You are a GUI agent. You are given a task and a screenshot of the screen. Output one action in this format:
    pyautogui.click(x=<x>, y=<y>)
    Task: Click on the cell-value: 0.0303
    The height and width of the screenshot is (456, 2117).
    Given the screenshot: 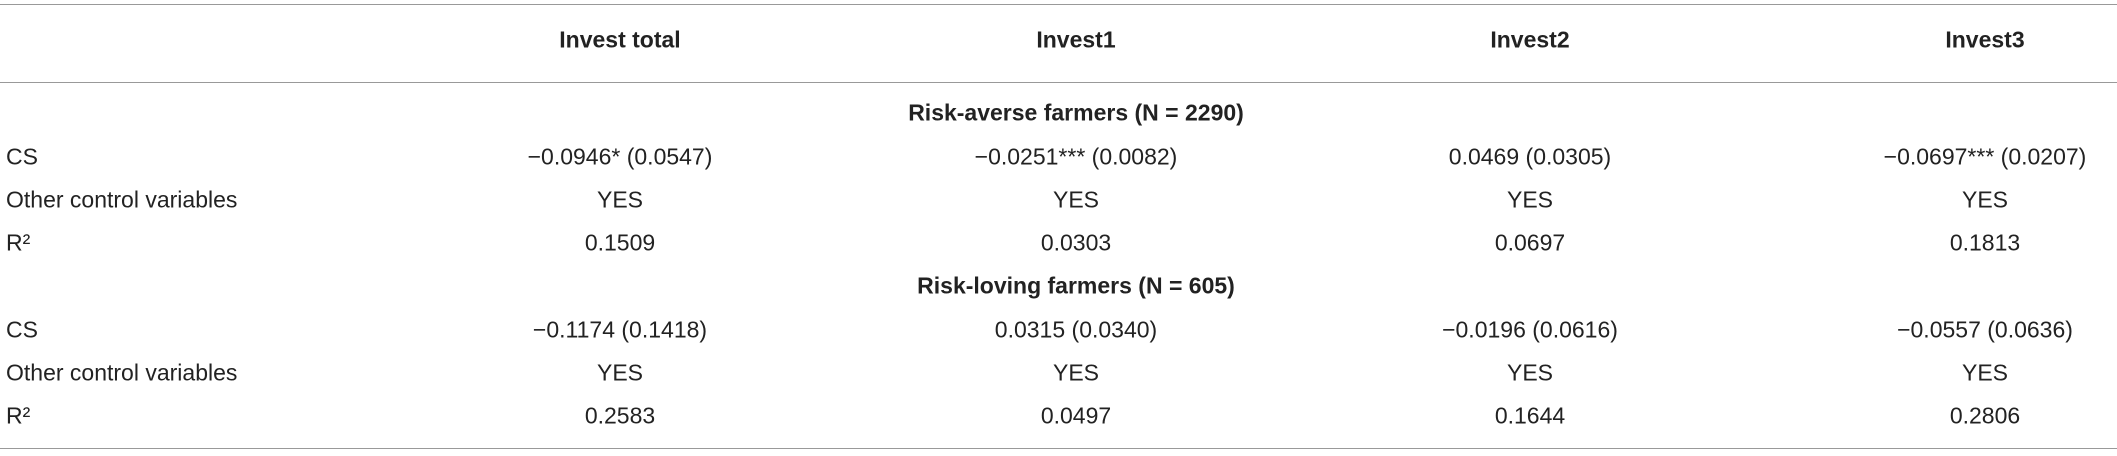 What is the action you would take?
    pyautogui.click(x=1076, y=242)
    